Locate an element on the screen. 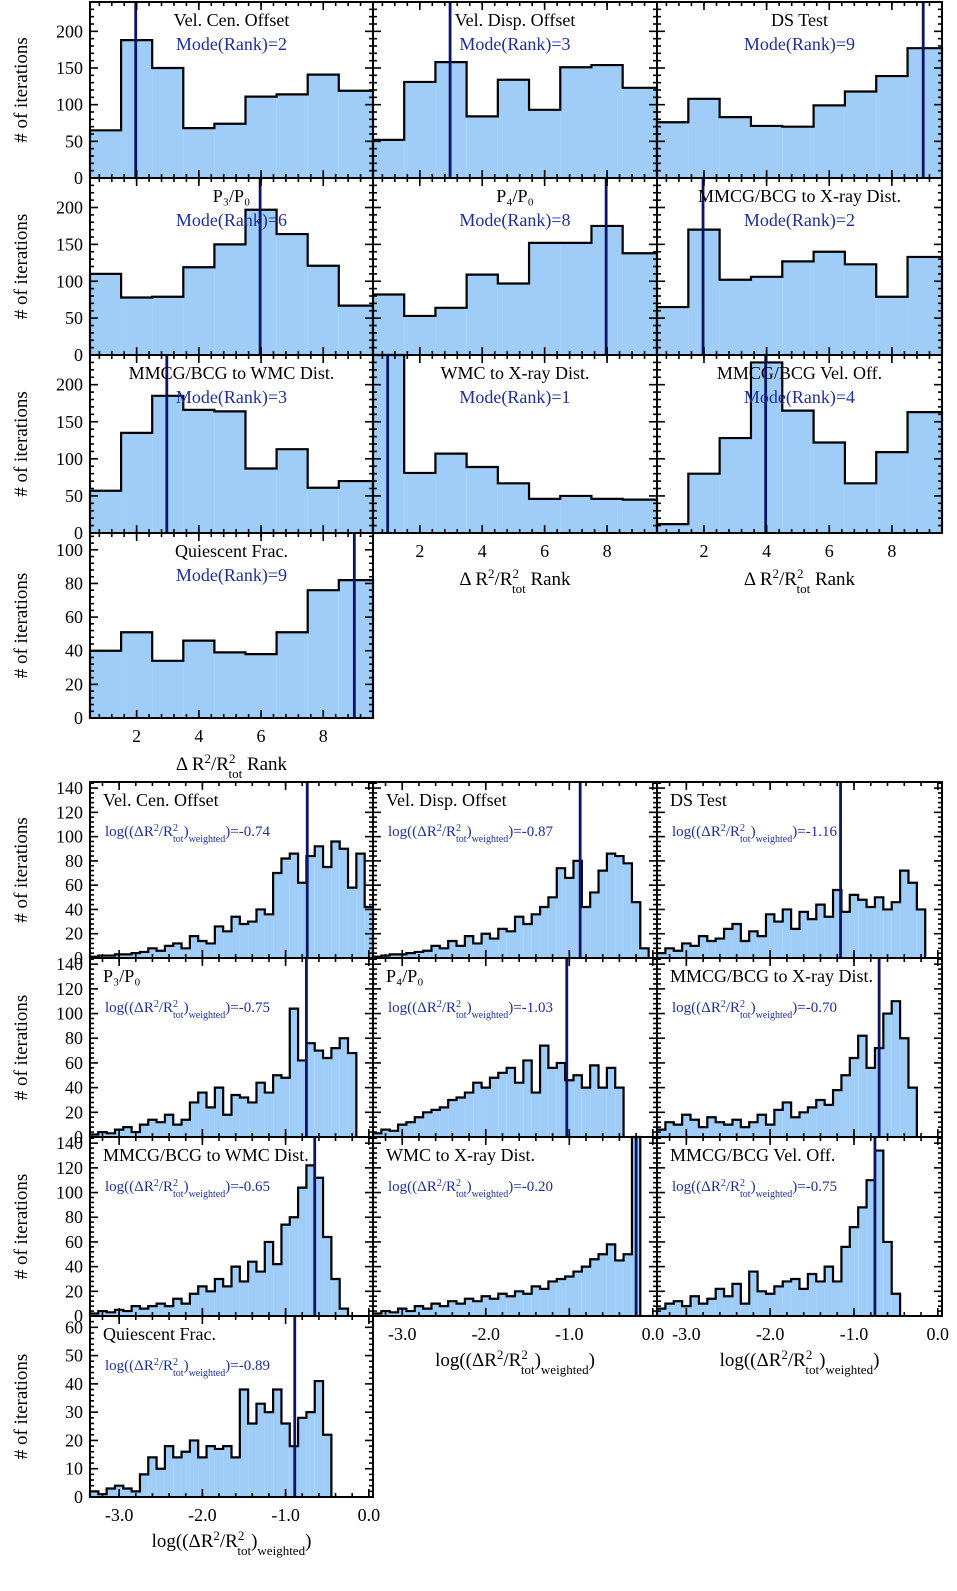  mode-annotation: Mode(Rank)=9 is located at coordinates (799, 44).